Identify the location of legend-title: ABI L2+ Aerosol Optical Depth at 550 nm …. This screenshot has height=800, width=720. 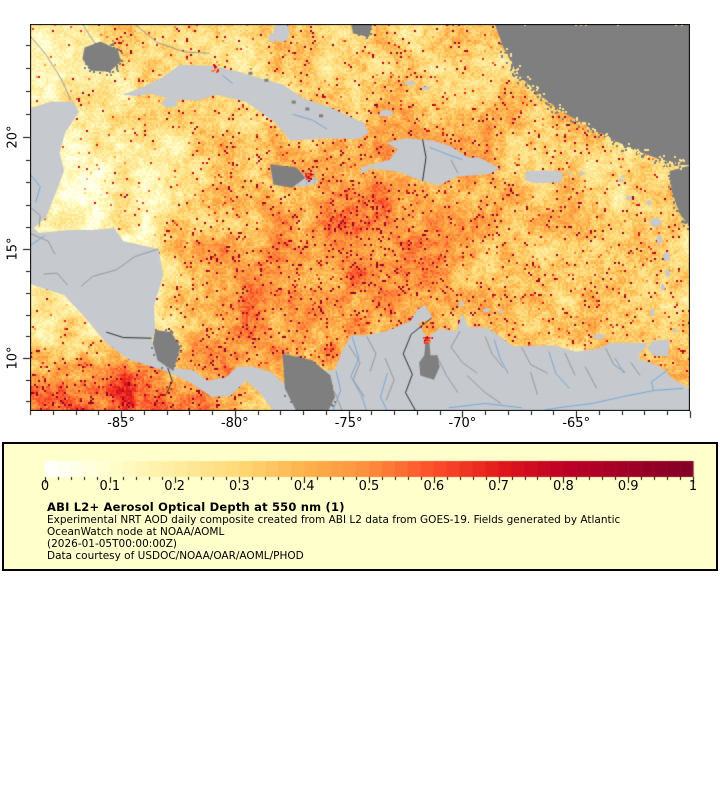
(196, 507).